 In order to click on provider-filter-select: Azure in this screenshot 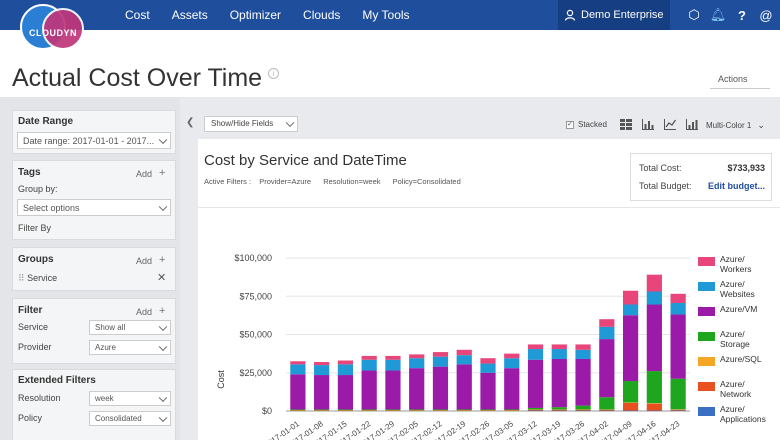, I will do `click(130, 347)`.